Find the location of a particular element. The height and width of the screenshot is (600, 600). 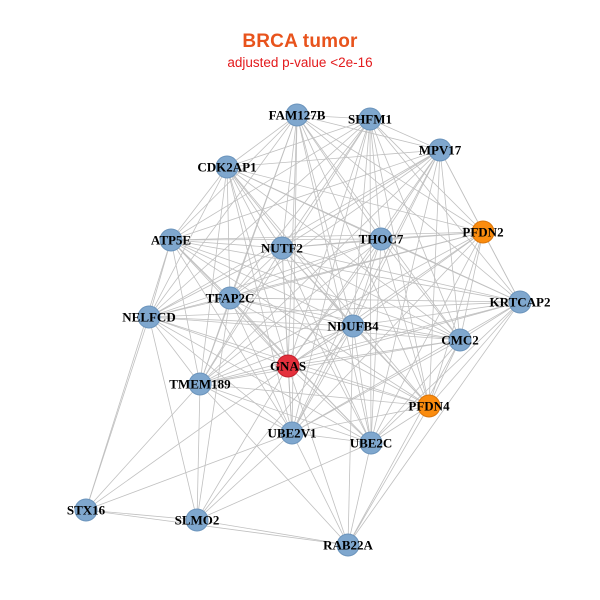

edge-ATP5E-CMC2 is located at coordinates (315, 290).